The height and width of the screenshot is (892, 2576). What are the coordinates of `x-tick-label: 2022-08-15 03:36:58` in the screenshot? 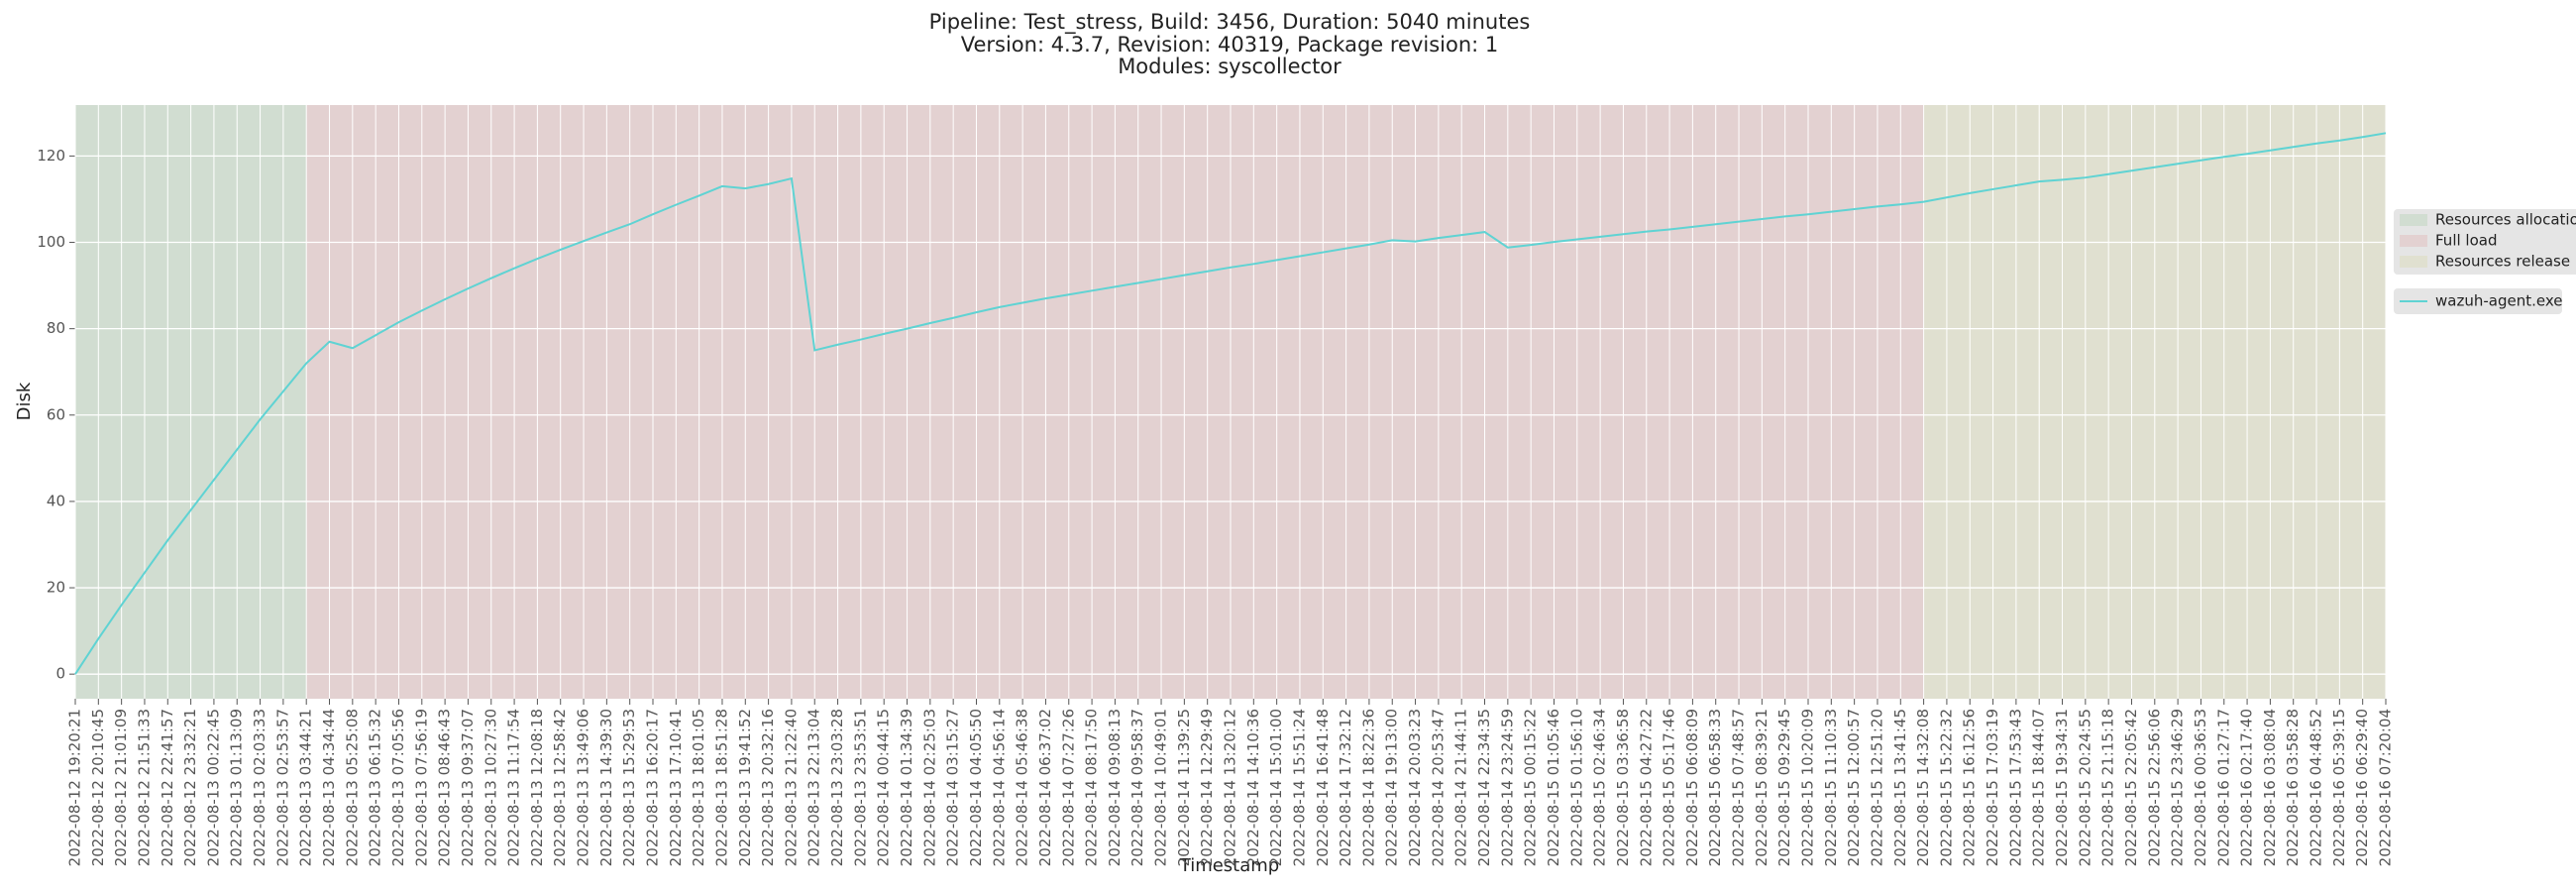 It's located at (1623, 787).